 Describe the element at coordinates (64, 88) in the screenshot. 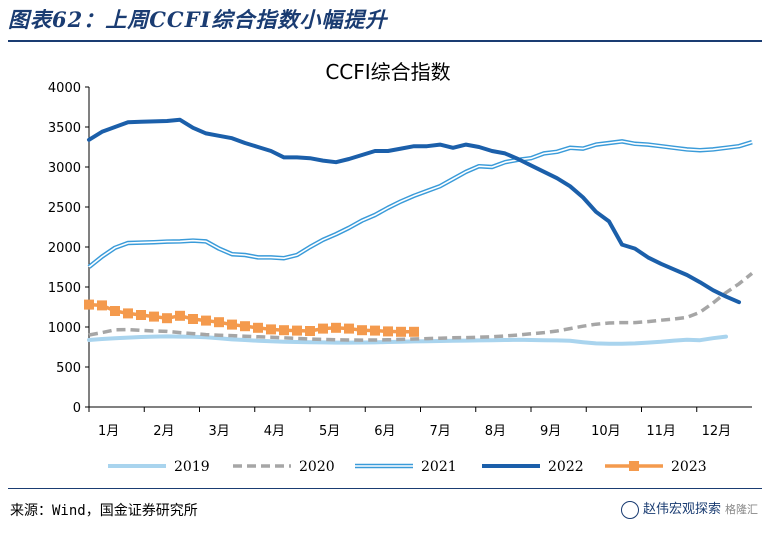

I see `y-tick-label: 4000` at that location.